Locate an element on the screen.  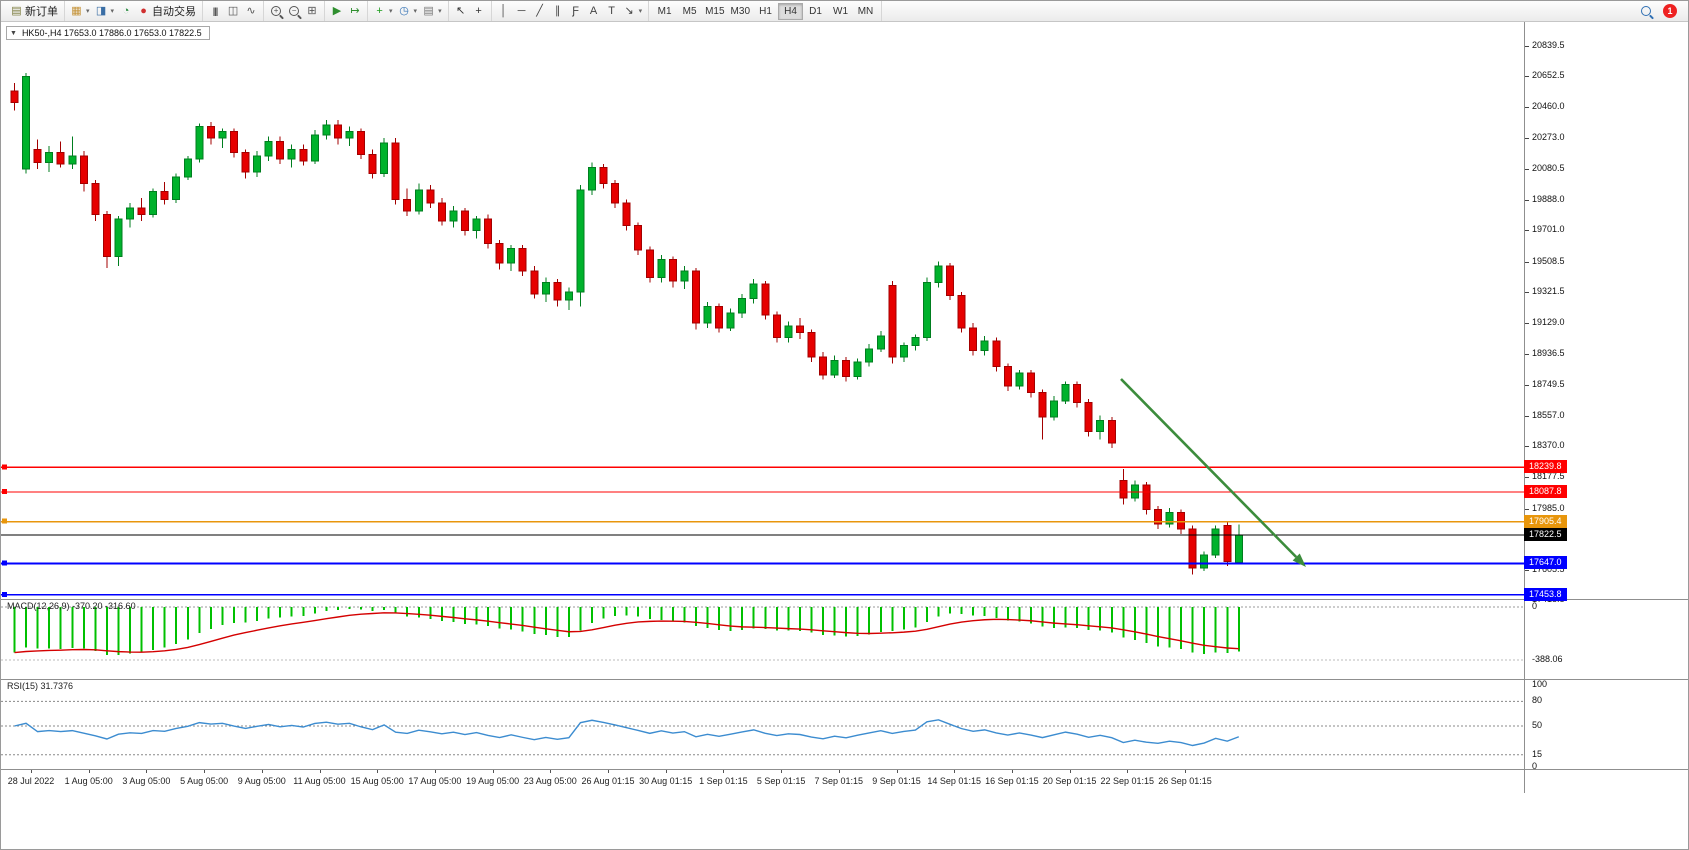
label-button: T is located at coordinates (612, 11).